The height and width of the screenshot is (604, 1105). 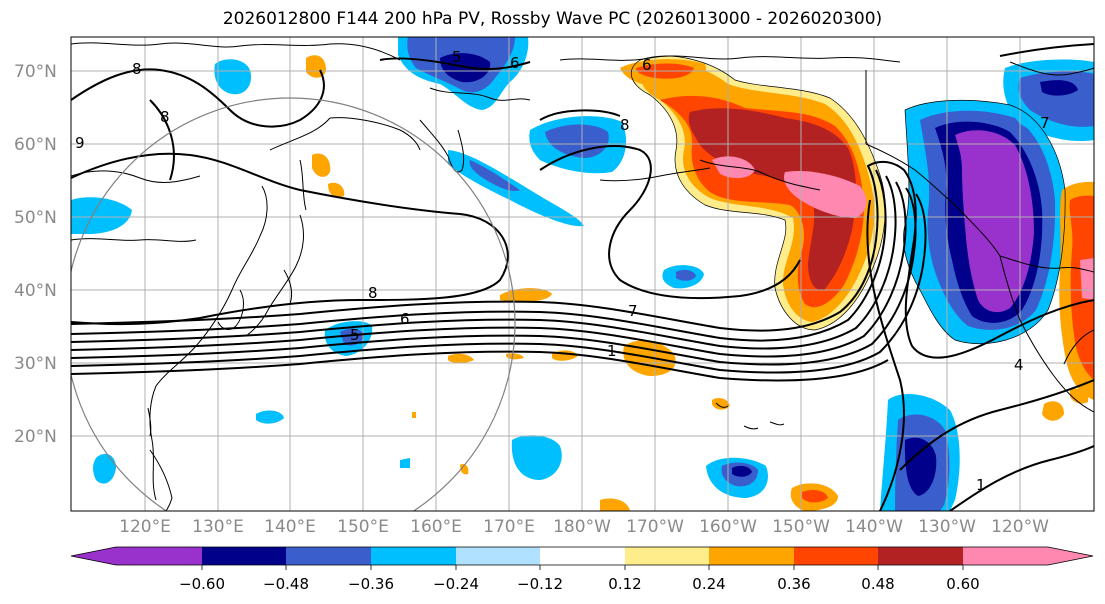 What do you see at coordinates (1019, 365) in the screenshot?
I see `contour-label: 4` at bounding box center [1019, 365].